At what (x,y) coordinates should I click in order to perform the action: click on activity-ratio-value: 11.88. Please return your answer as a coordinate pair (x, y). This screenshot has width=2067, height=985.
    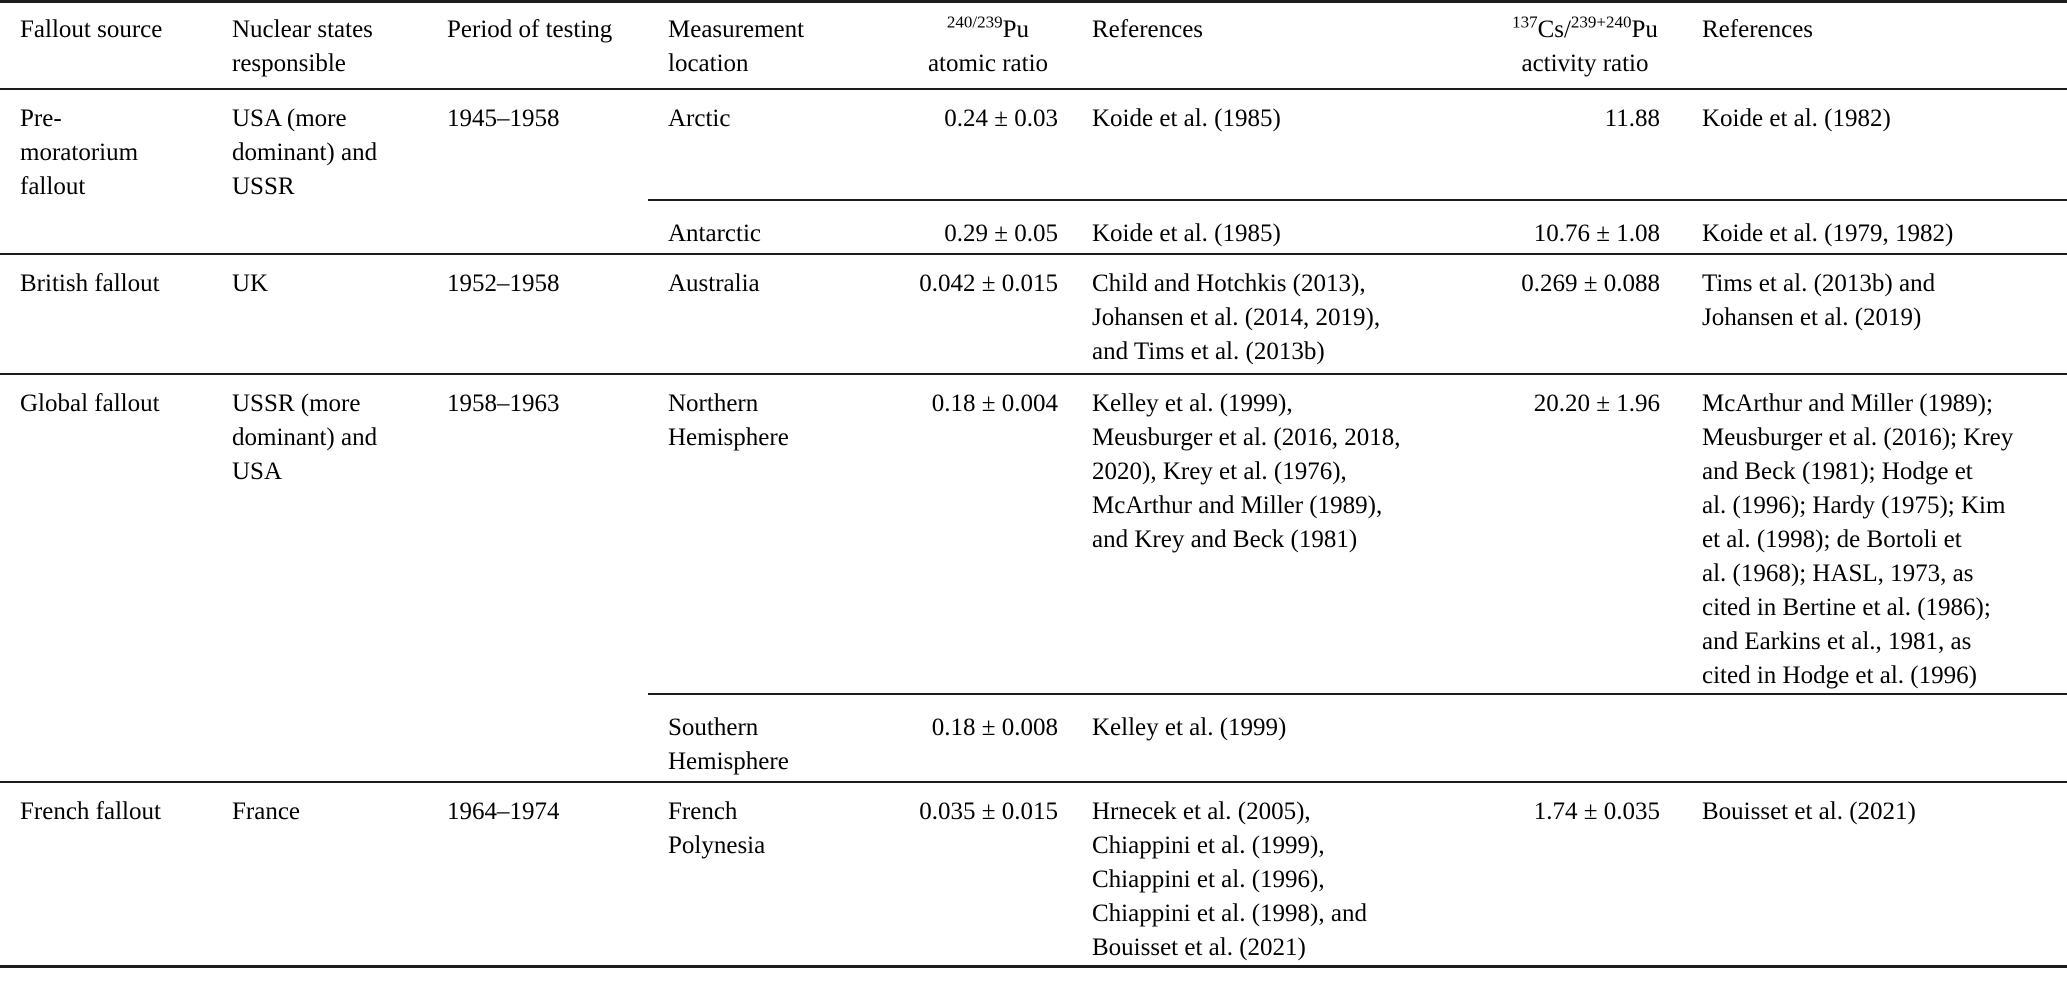
    Looking at the image, I should click on (1576, 144).